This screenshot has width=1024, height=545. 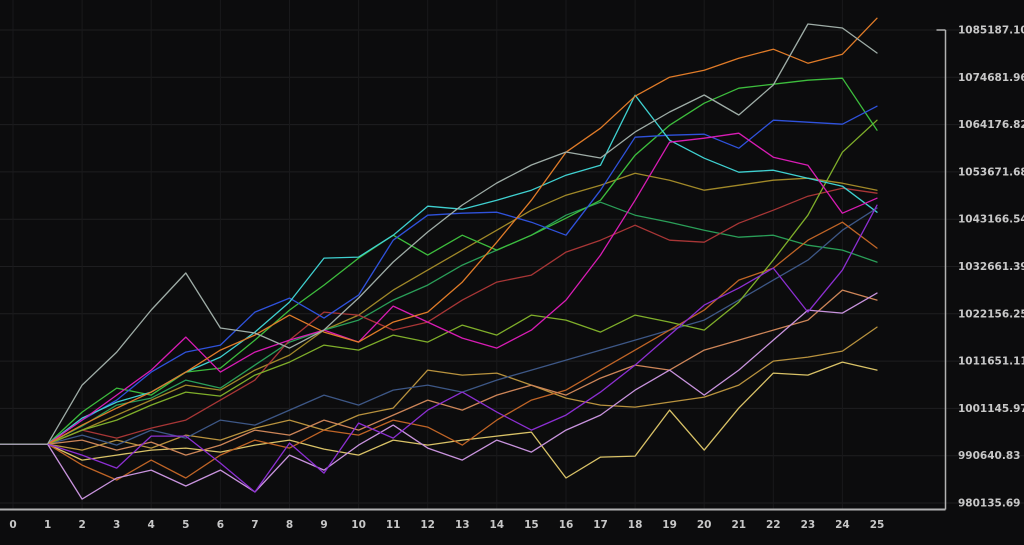 I want to click on x-axis-label: 22, so click(x=773, y=525).